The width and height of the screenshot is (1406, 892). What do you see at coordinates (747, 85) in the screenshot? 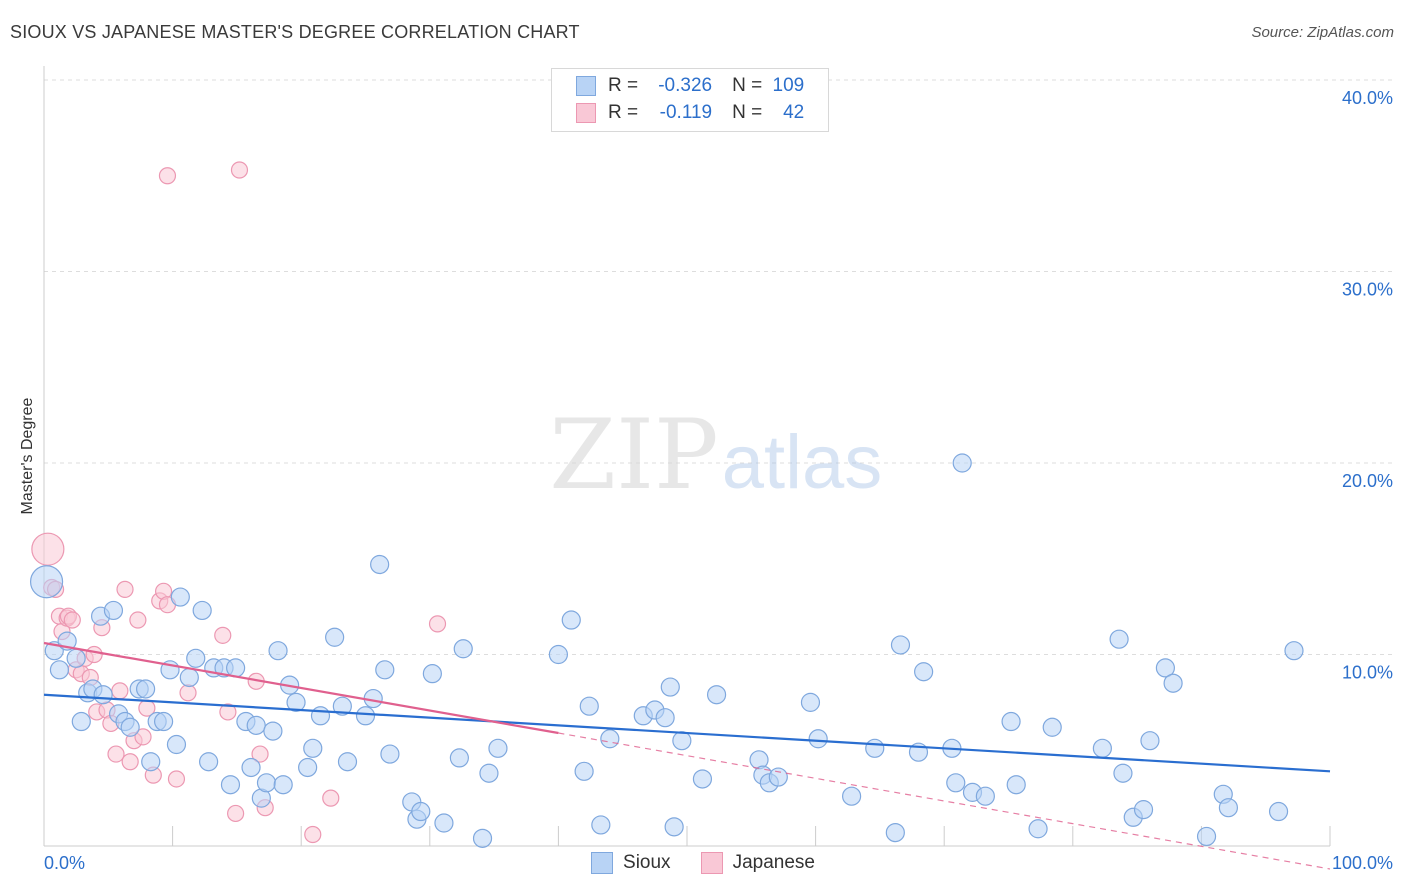
I see `sioux-n-label: N =` at bounding box center [747, 85].